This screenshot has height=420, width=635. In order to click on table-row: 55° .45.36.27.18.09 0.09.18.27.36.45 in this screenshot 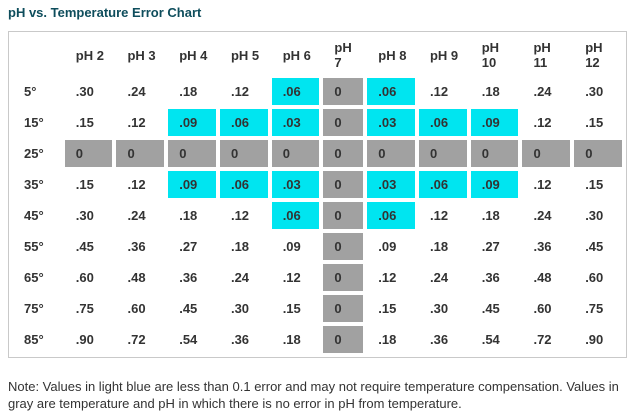, I will do `click(317, 246)`.